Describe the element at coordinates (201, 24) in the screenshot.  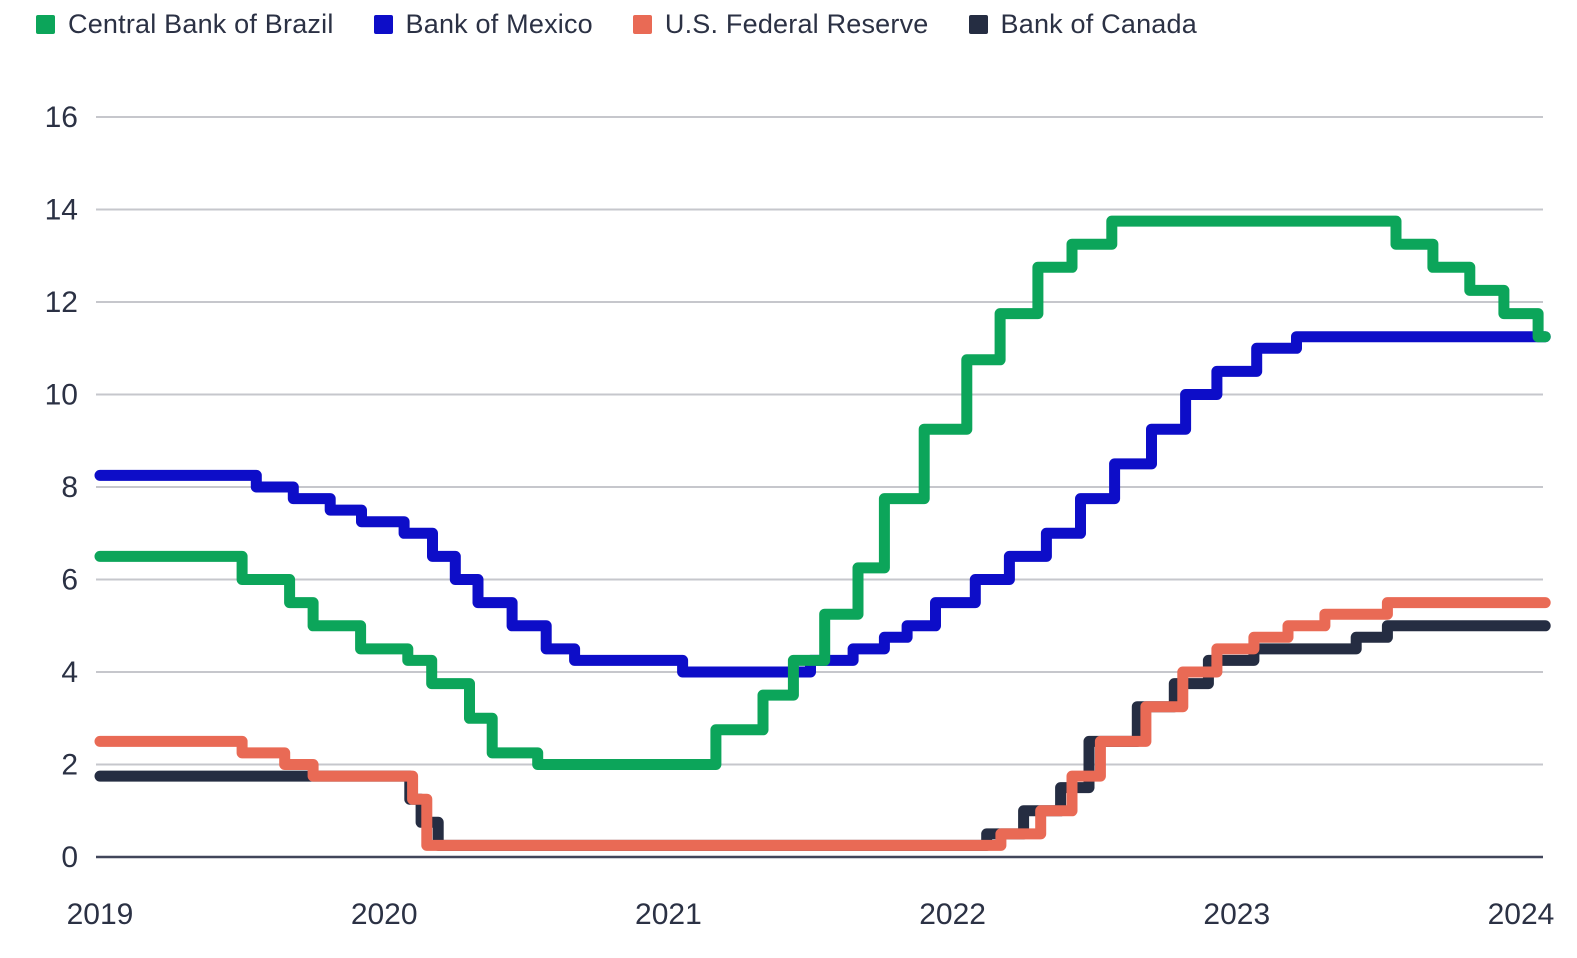
I see `legend-label-brazil: Central Bank of Brazil` at that location.